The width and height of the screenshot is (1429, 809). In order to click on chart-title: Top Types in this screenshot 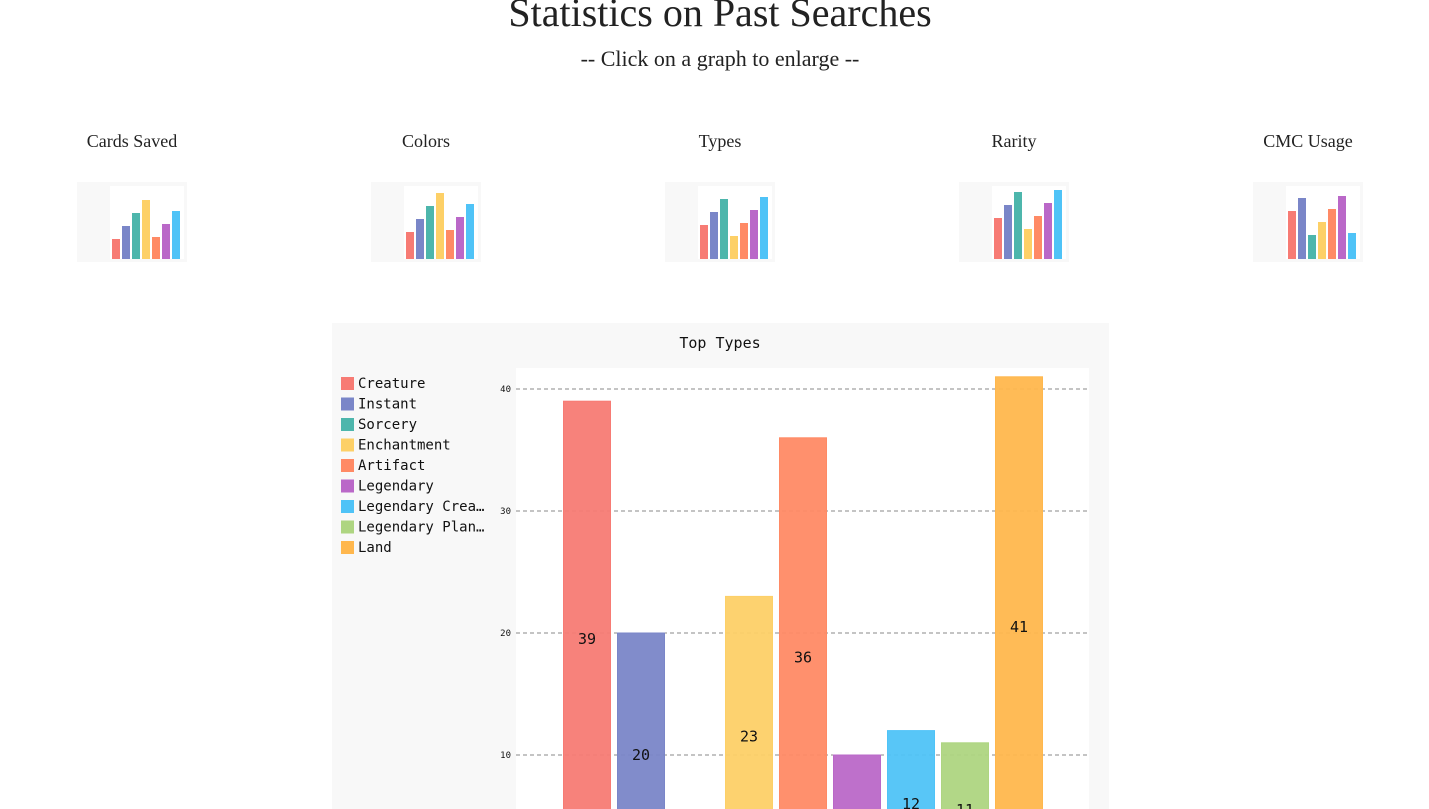, I will do `click(719, 343)`.